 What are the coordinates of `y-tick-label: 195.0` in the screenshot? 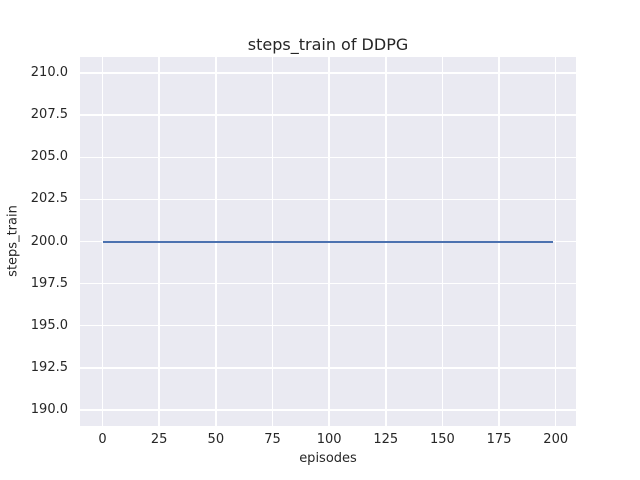 It's located at (49, 325).